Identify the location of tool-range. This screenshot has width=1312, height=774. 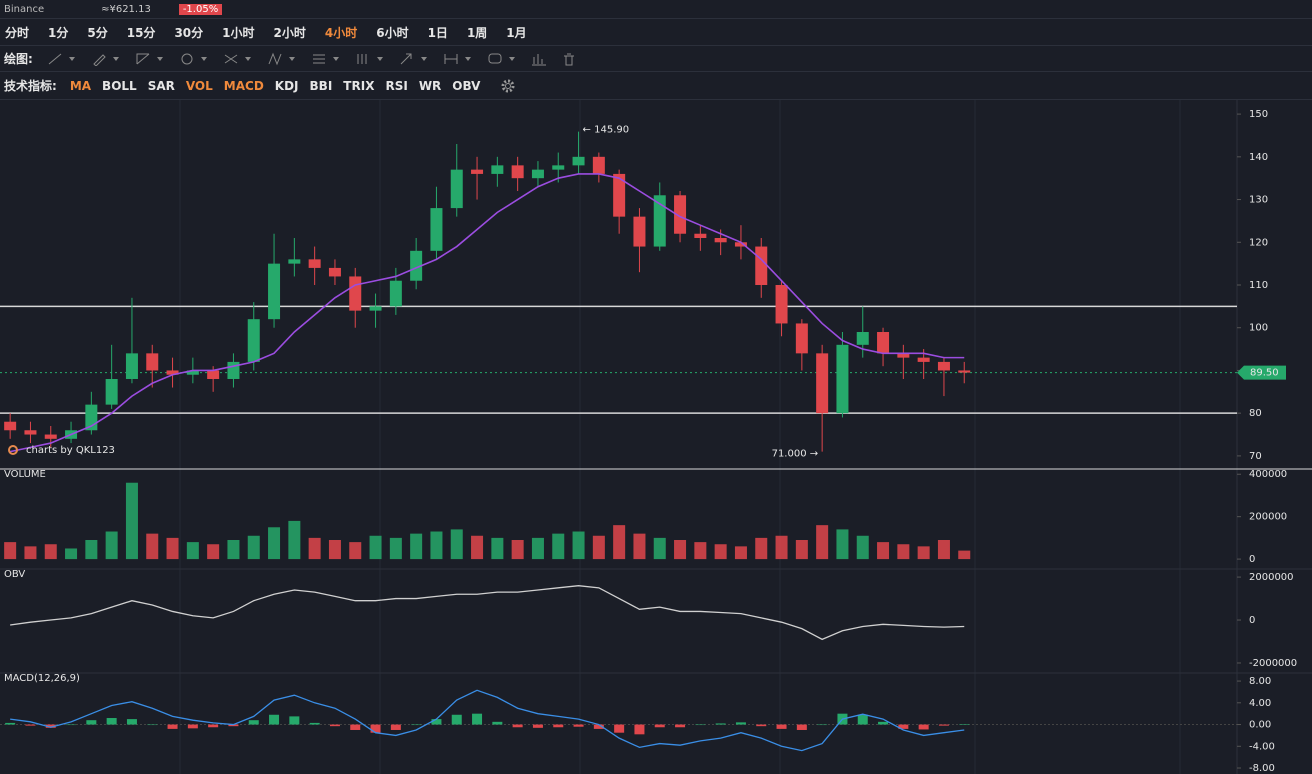
(458, 59).